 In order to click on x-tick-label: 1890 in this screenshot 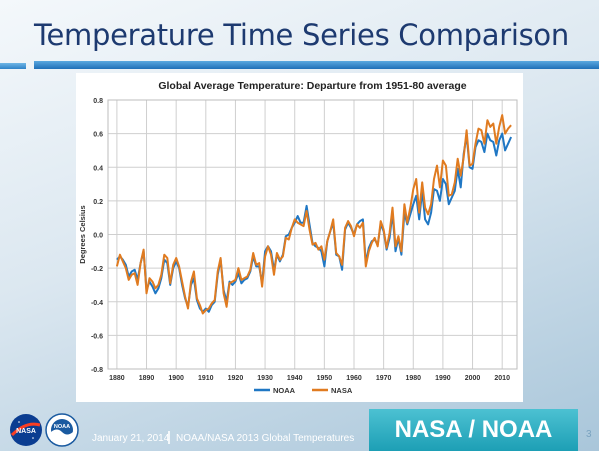, I will do `click(147, 378)`.